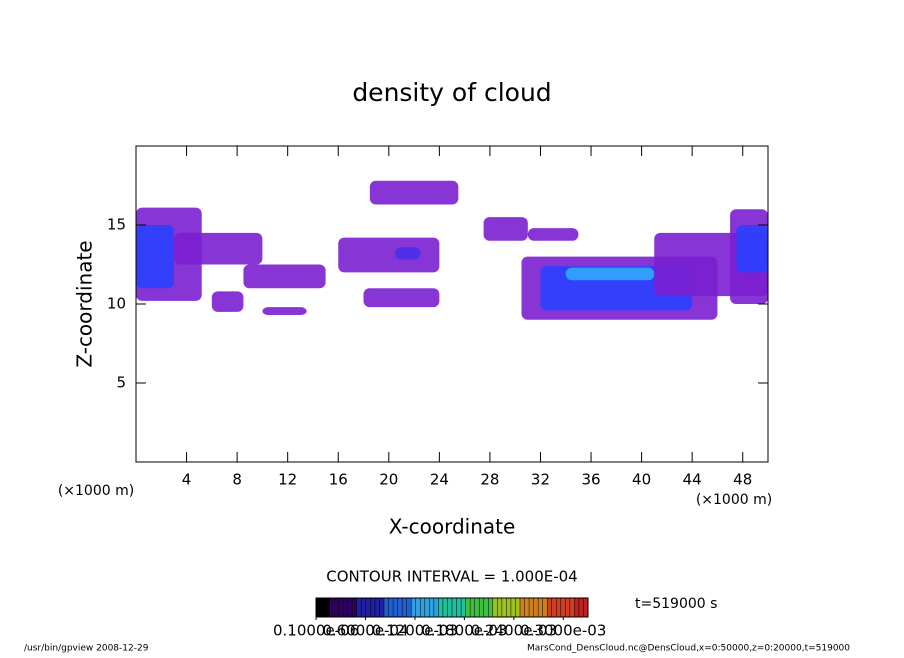 Image resolution: width=904 pixels, height=658 pixels. Describe the element at coordinates (287, 480) in the screenshot. I see `x-tick-label: 12` at that location.